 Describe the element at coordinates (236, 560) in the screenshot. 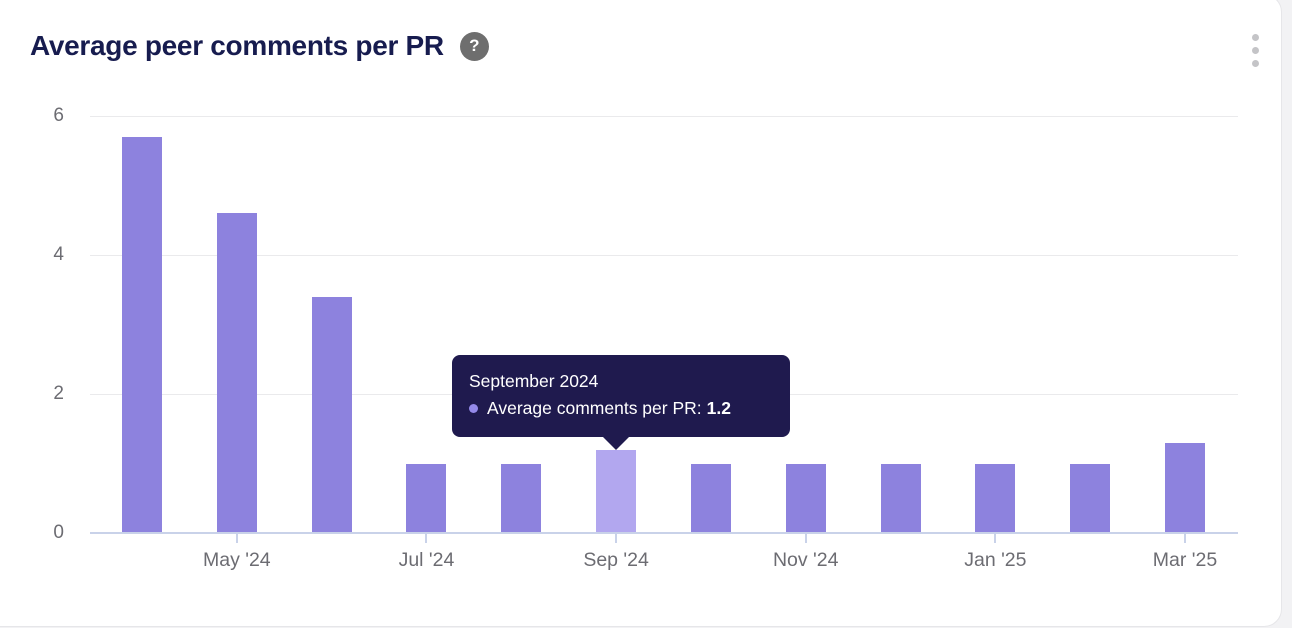

I see `x-axis-label-1: May '24` at that location.